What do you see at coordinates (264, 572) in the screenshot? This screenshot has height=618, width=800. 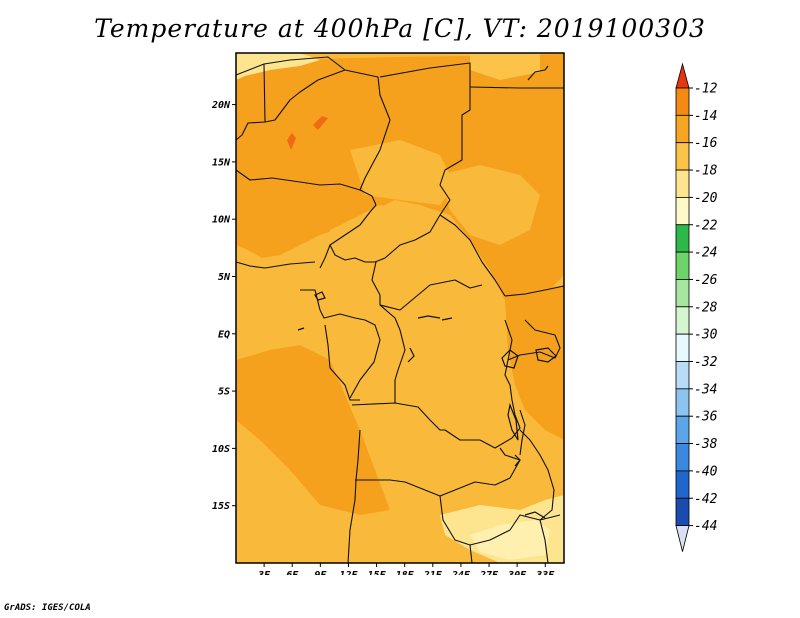 I see `lon-label: 3E` at bounding box center [264, 572].